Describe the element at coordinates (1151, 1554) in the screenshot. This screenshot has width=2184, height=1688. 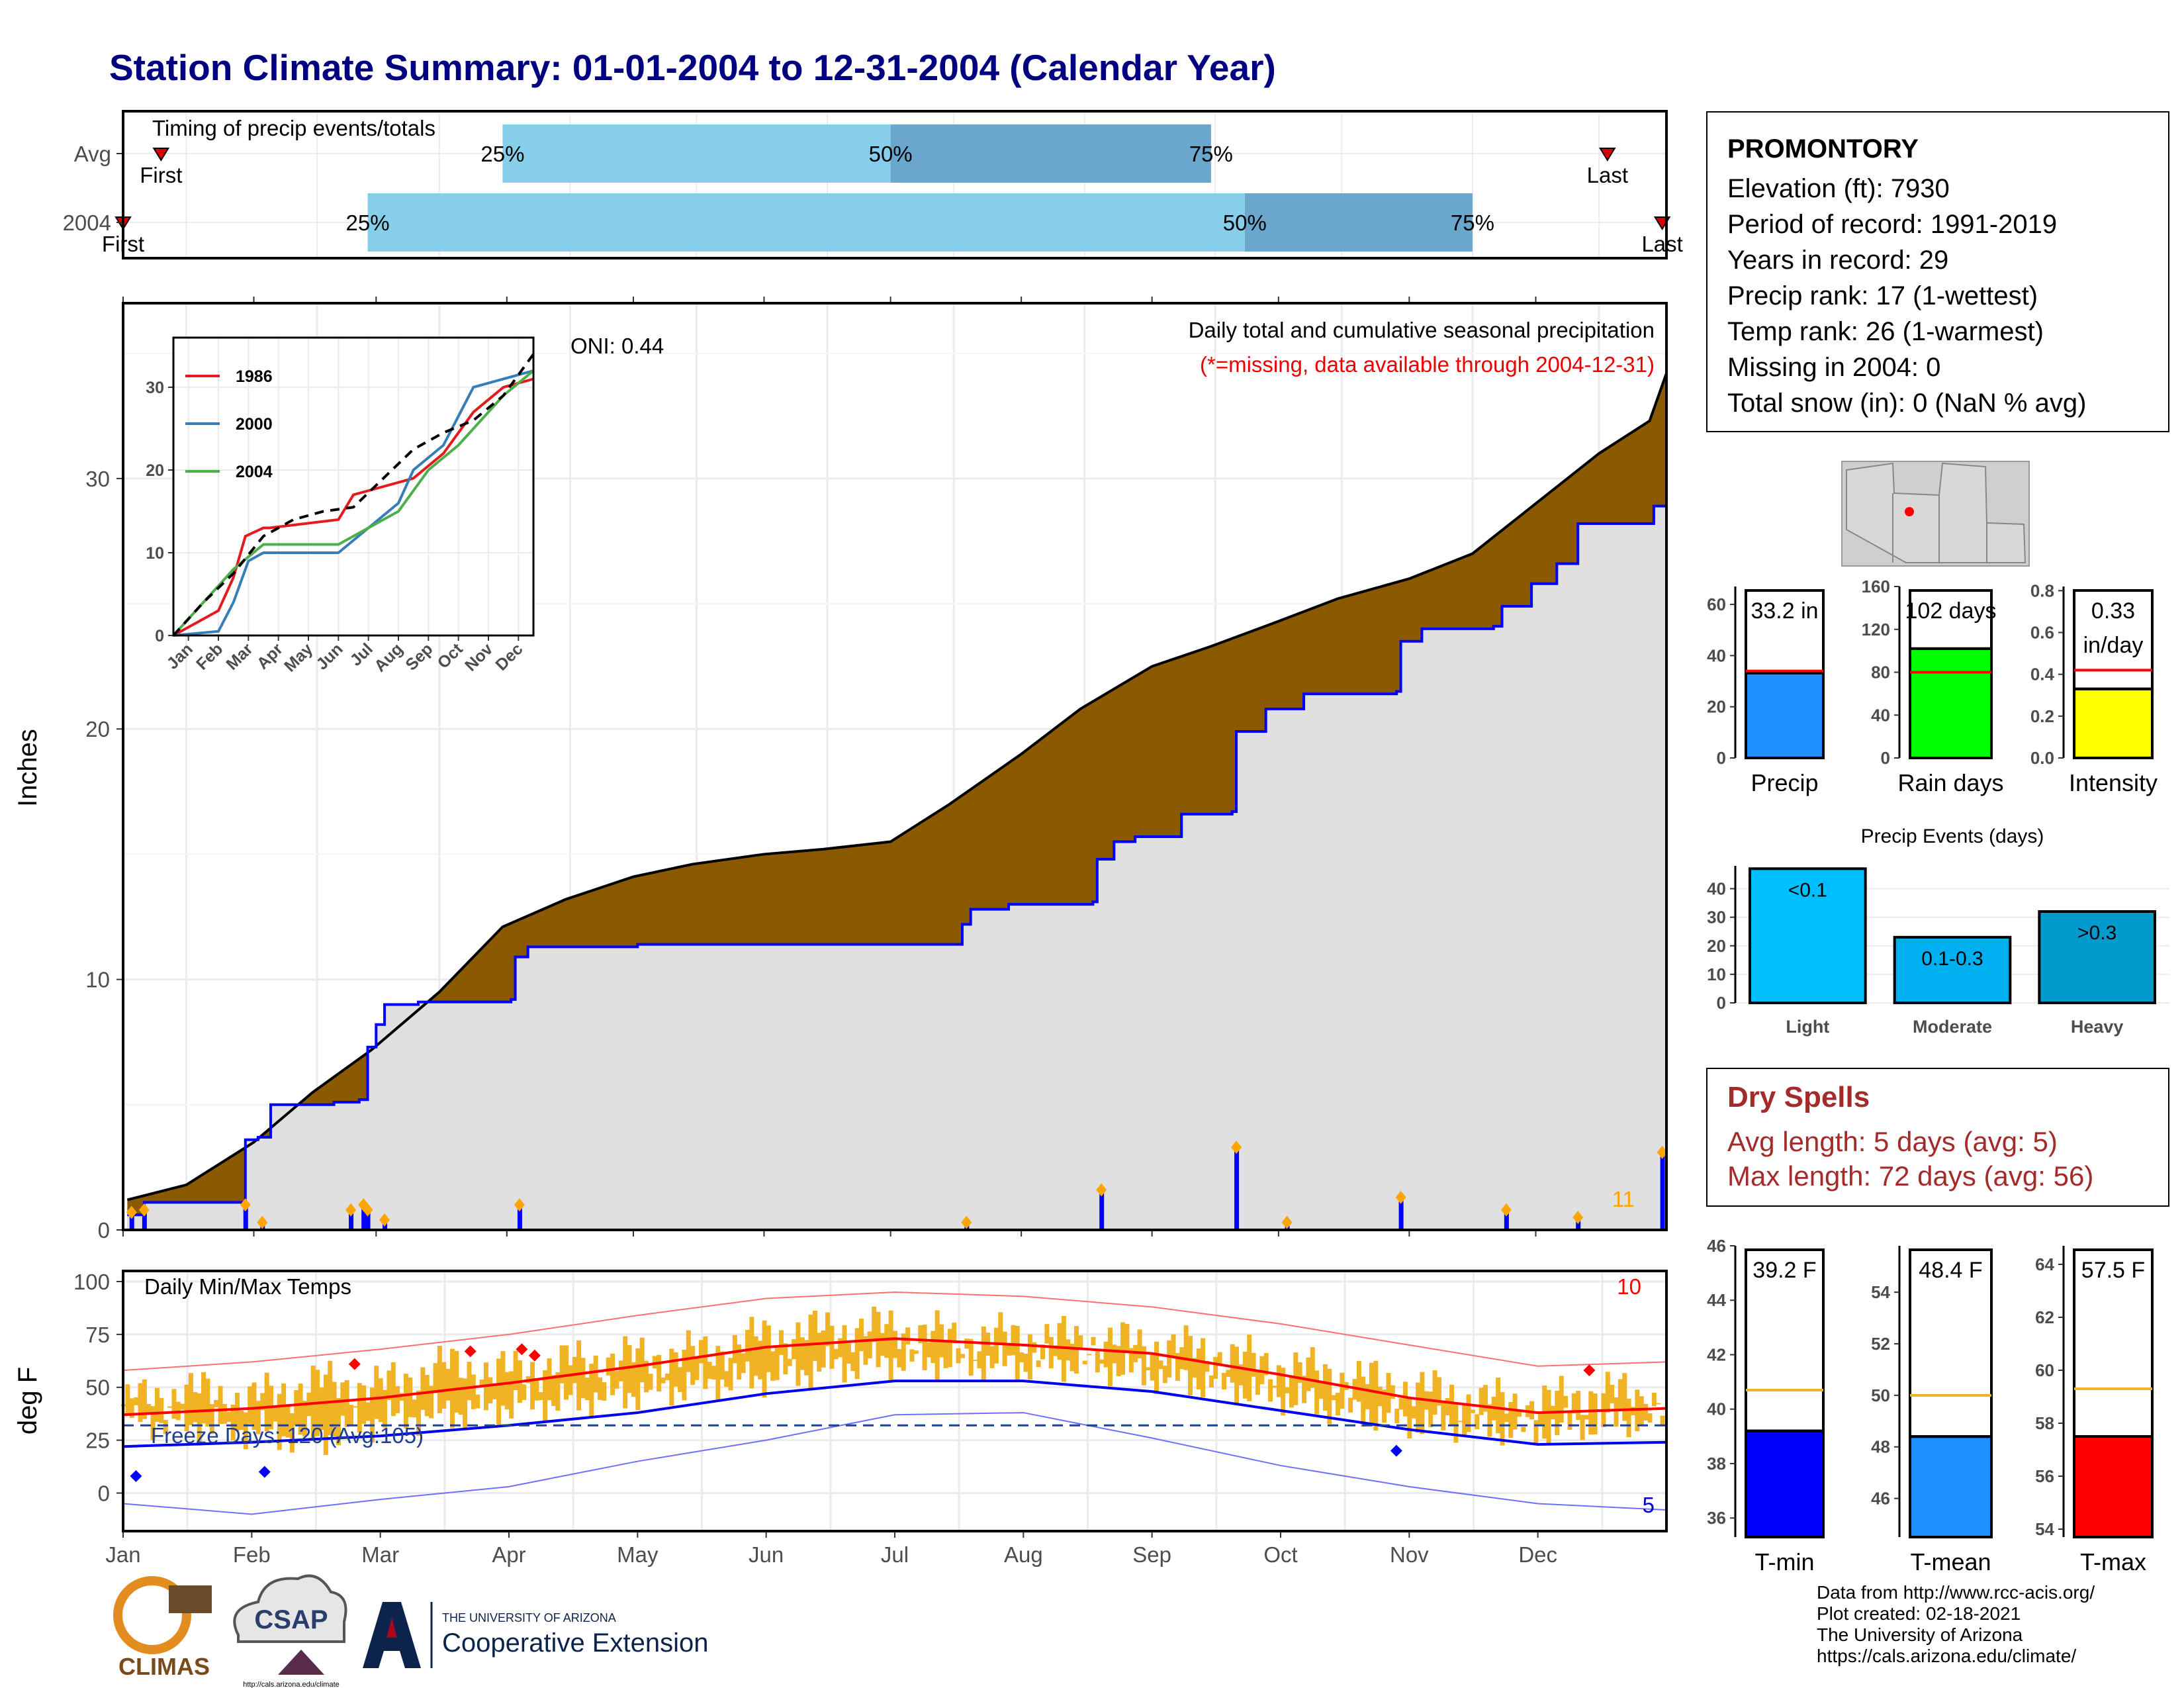
I see `temp-xtick-label: Sep` at that location.